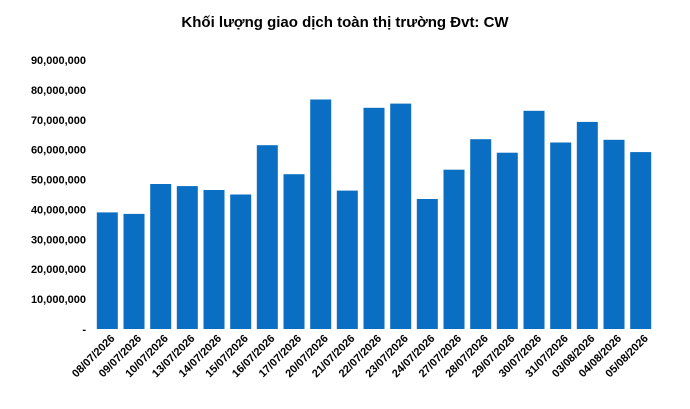  I want to click on y-tick-label: -, so click(84, 330).